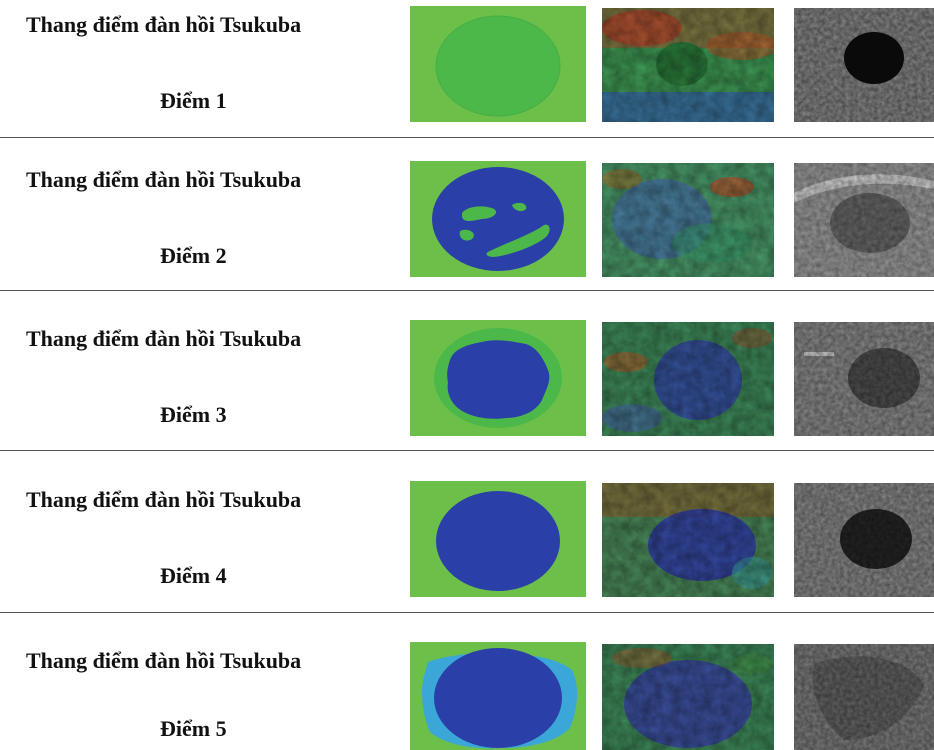 Image resolution: width=934 pixels, height=750 pixels. What do you see at coordinates (193, 575) in the screenshot?
I see `score-label: Điểm 4` at bounding box center [193, 575].